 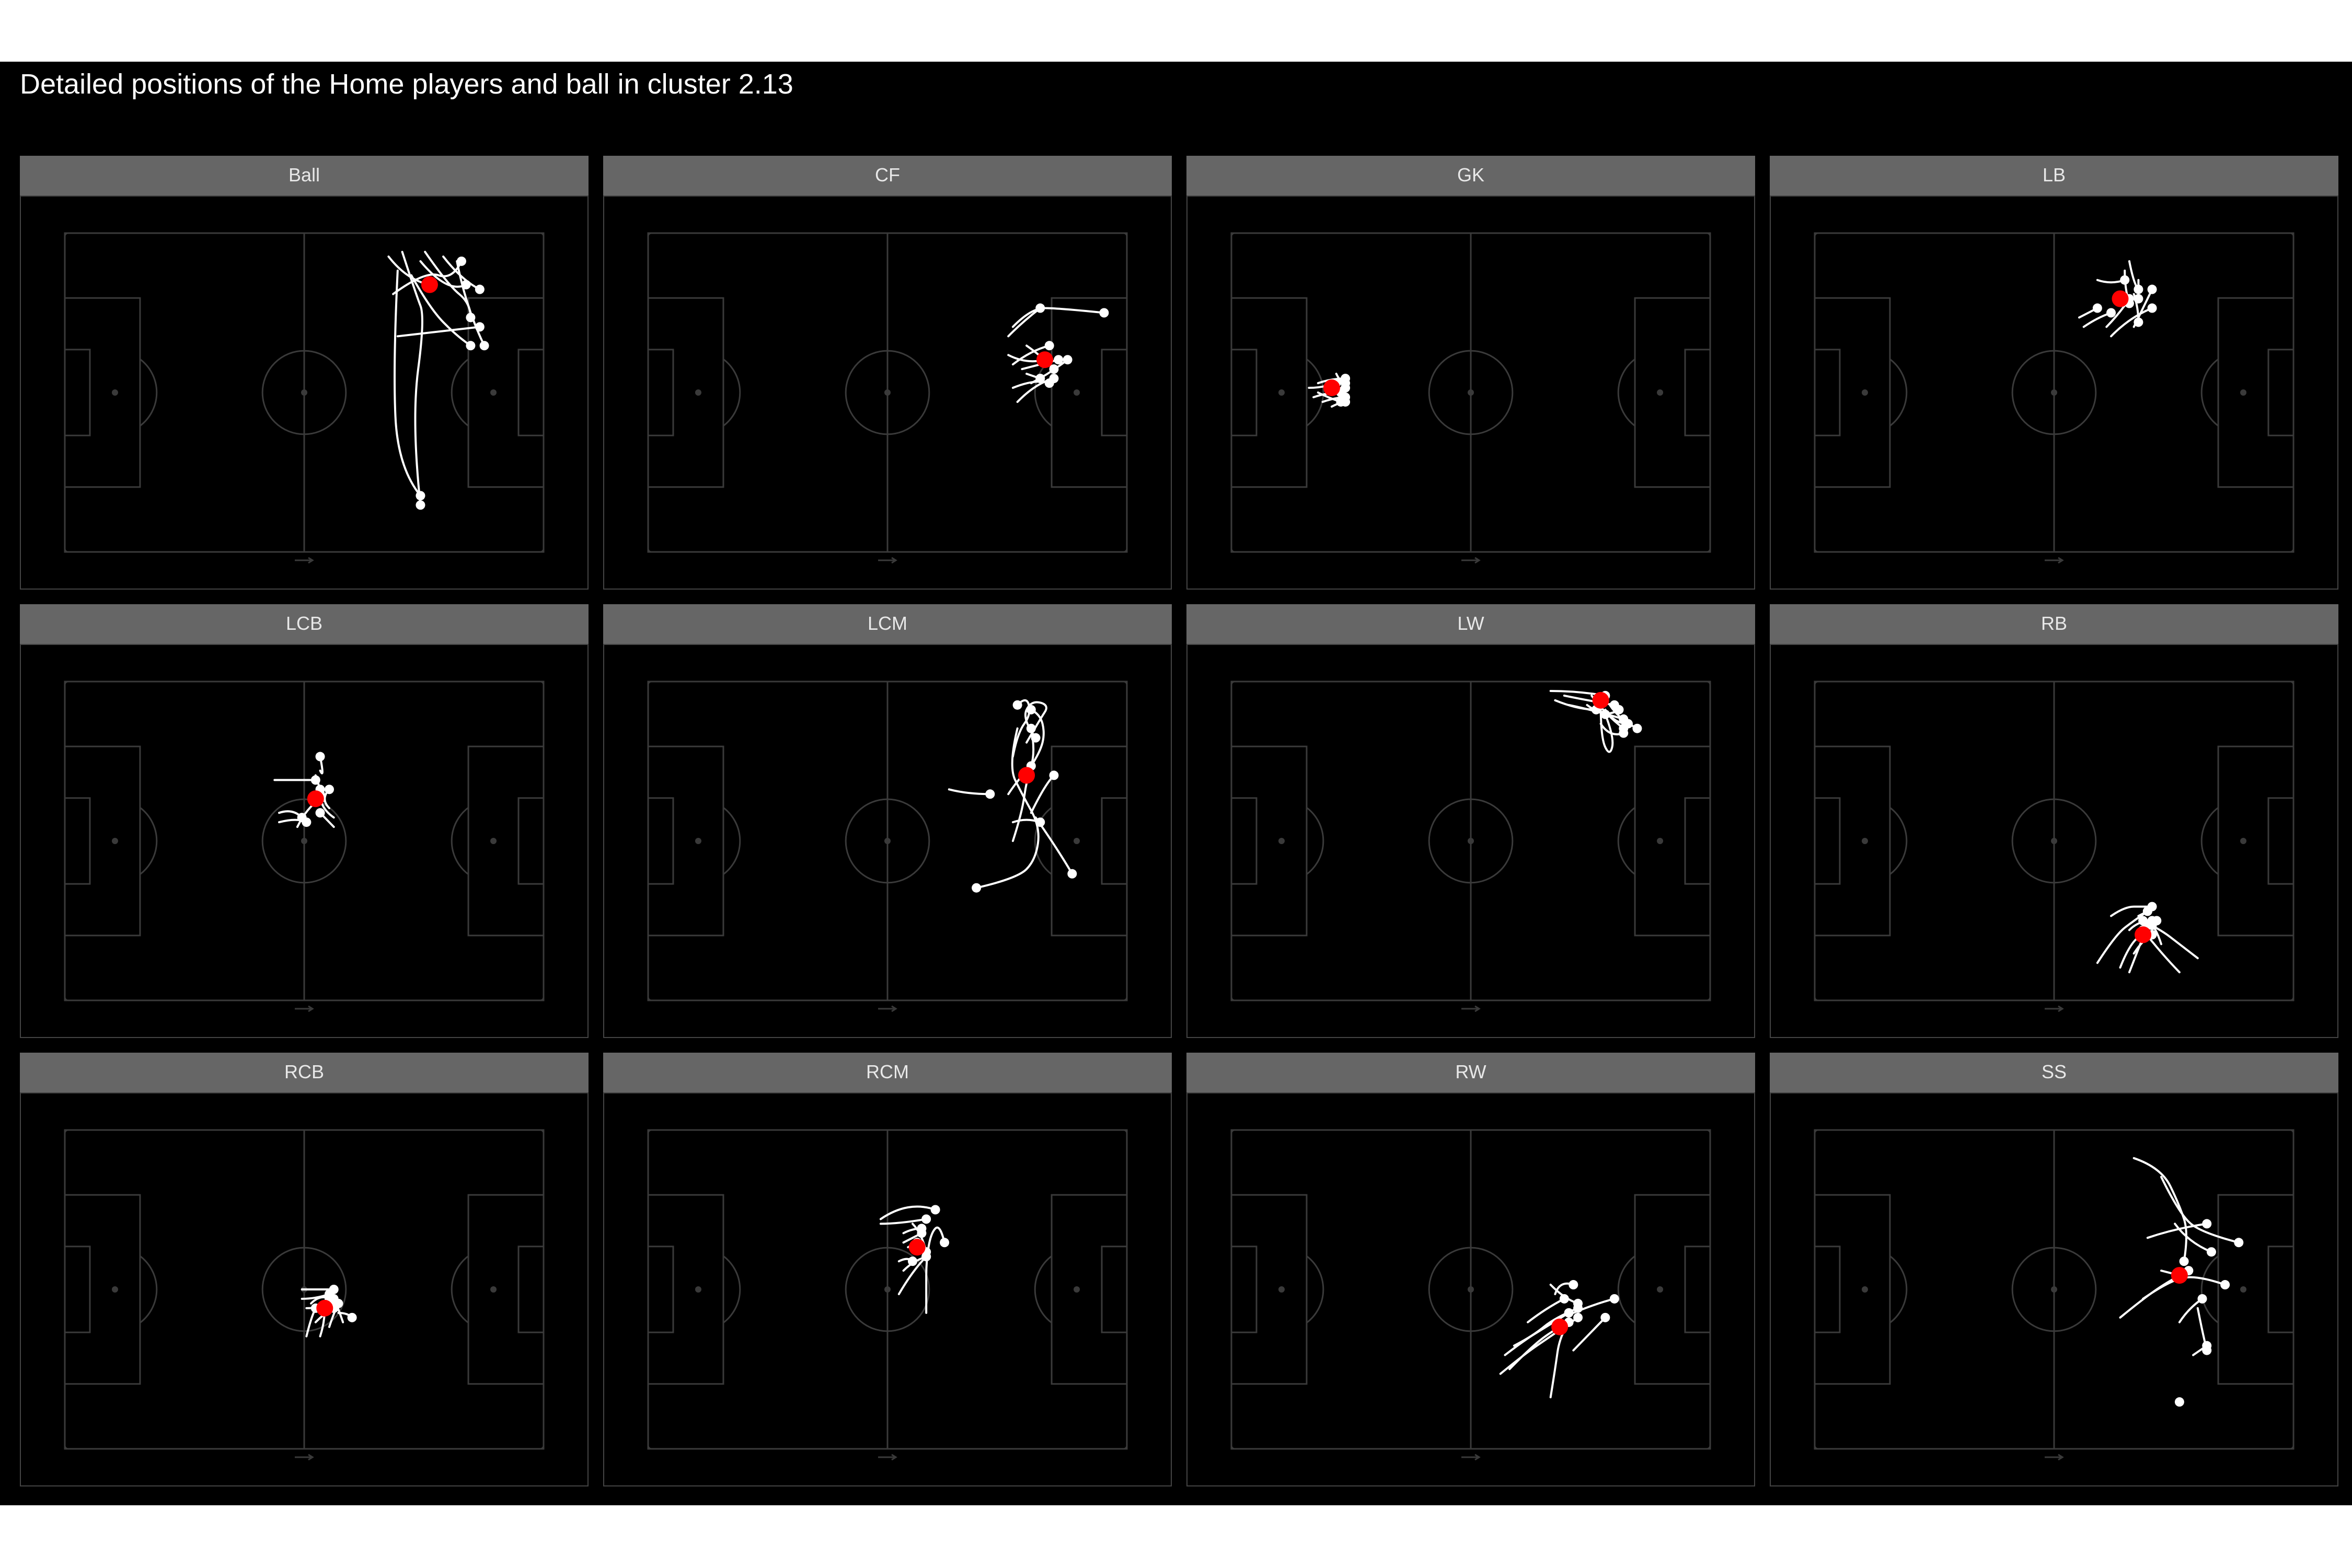 What do you see at coordinates (1470, 1071) in the screenshot?
I see `panel-label: RW` at bounding box center [1470, 1071].